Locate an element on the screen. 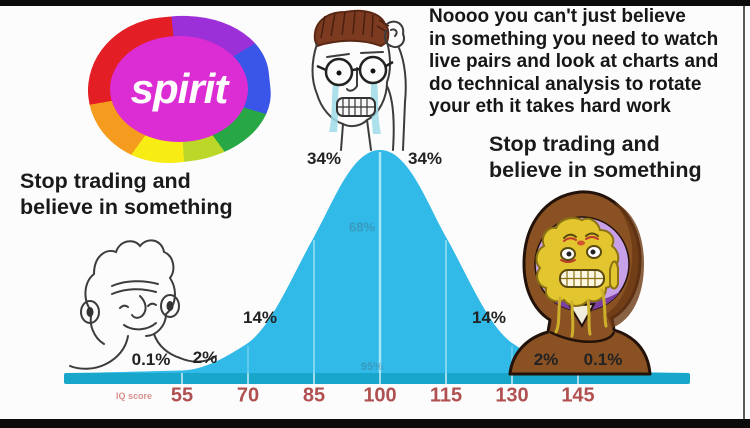  x-axis-title: IQ score is located at coordinates (134, 396).